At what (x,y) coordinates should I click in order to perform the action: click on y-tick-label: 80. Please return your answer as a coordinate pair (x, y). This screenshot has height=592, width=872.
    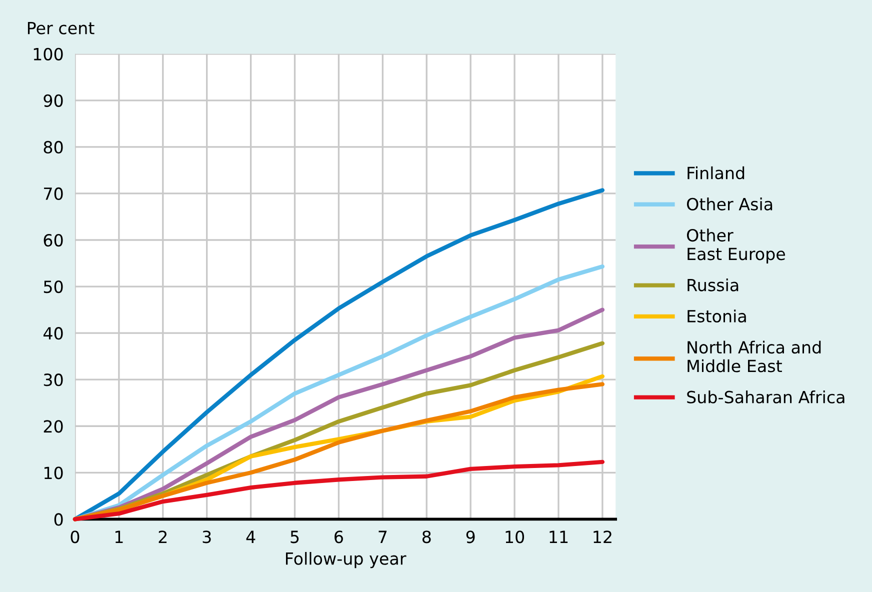
    Looking at the image, I should click on (53, 147).